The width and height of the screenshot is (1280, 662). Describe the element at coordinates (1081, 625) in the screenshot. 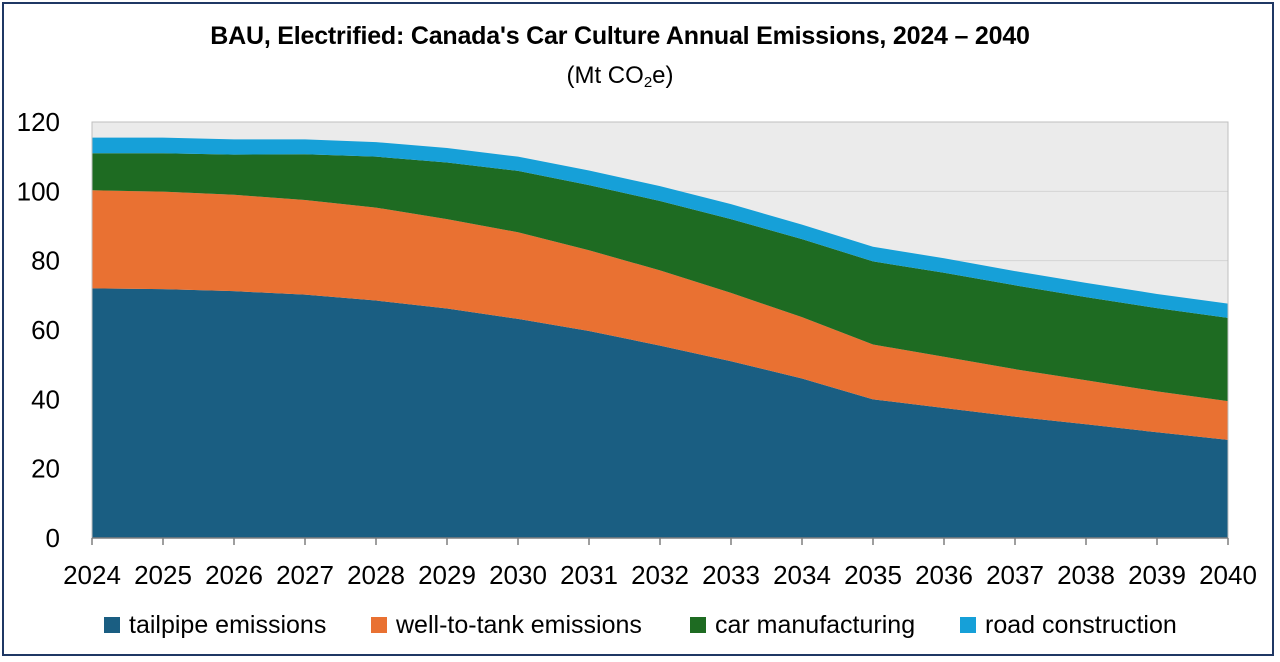

I see `legend-label: road construction` at that location.